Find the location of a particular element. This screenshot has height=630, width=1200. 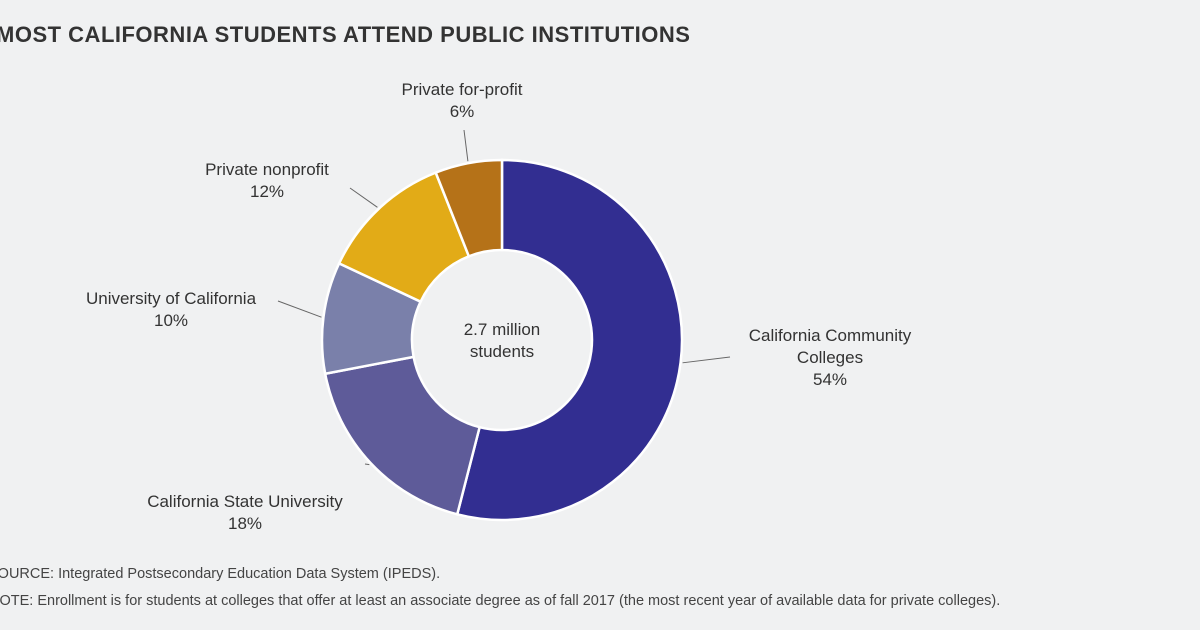

value-label: 54% is located at coordinates (830, 379).